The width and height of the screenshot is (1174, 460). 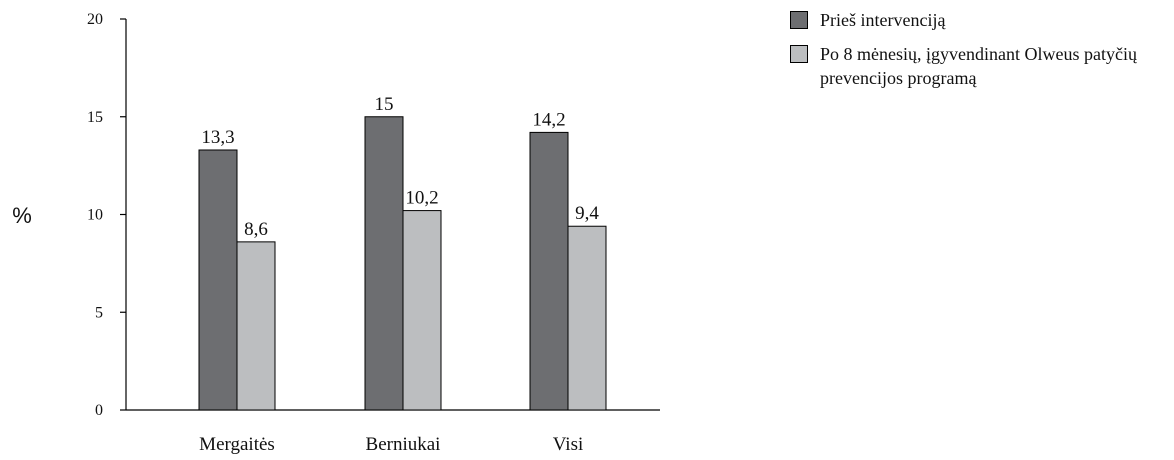 What do you see at coordinates (256, 229) in the screenshot?
I see `data-label: 8,6` at bounding box center [256, 229].